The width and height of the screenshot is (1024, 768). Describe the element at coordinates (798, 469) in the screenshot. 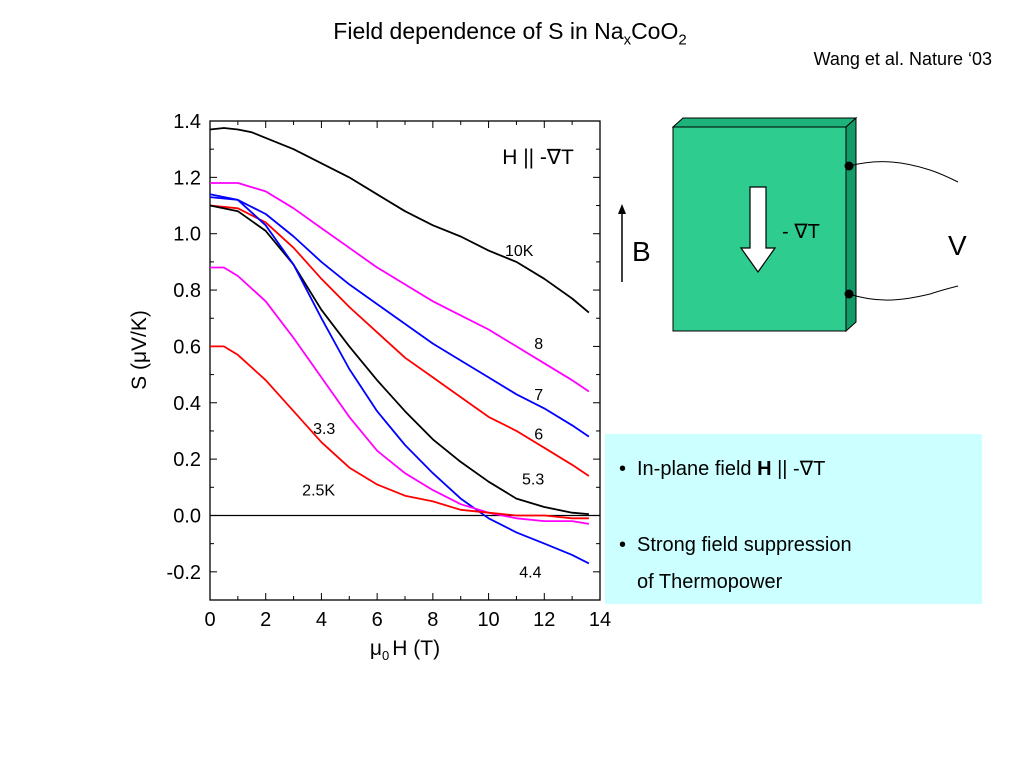

I see `note-rest: || -∇T` at that location.